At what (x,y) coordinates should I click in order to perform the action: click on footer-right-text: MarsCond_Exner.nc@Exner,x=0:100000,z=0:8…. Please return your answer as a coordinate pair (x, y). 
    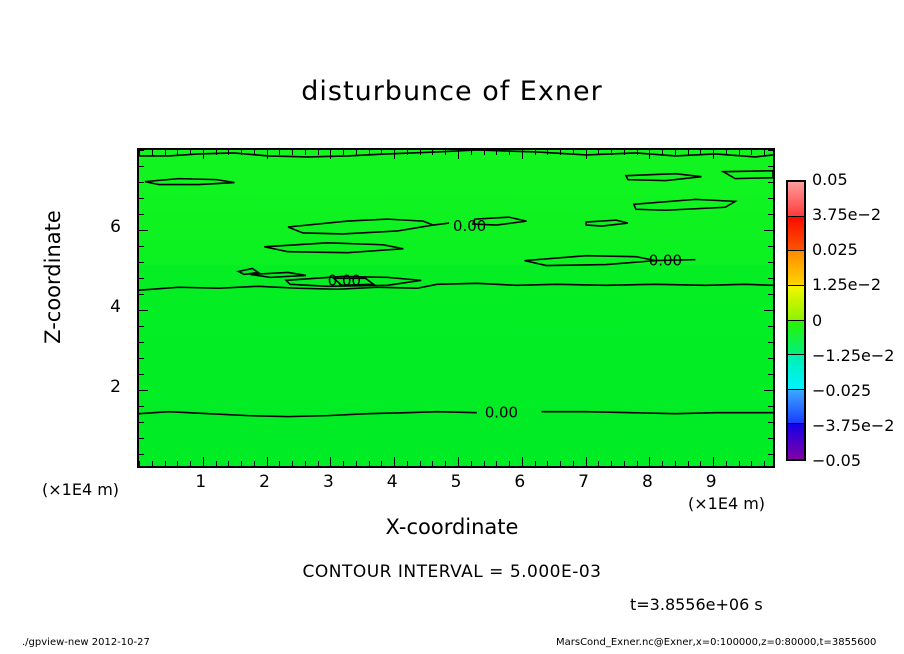
    Looking at the image, I should click on (716, 642).